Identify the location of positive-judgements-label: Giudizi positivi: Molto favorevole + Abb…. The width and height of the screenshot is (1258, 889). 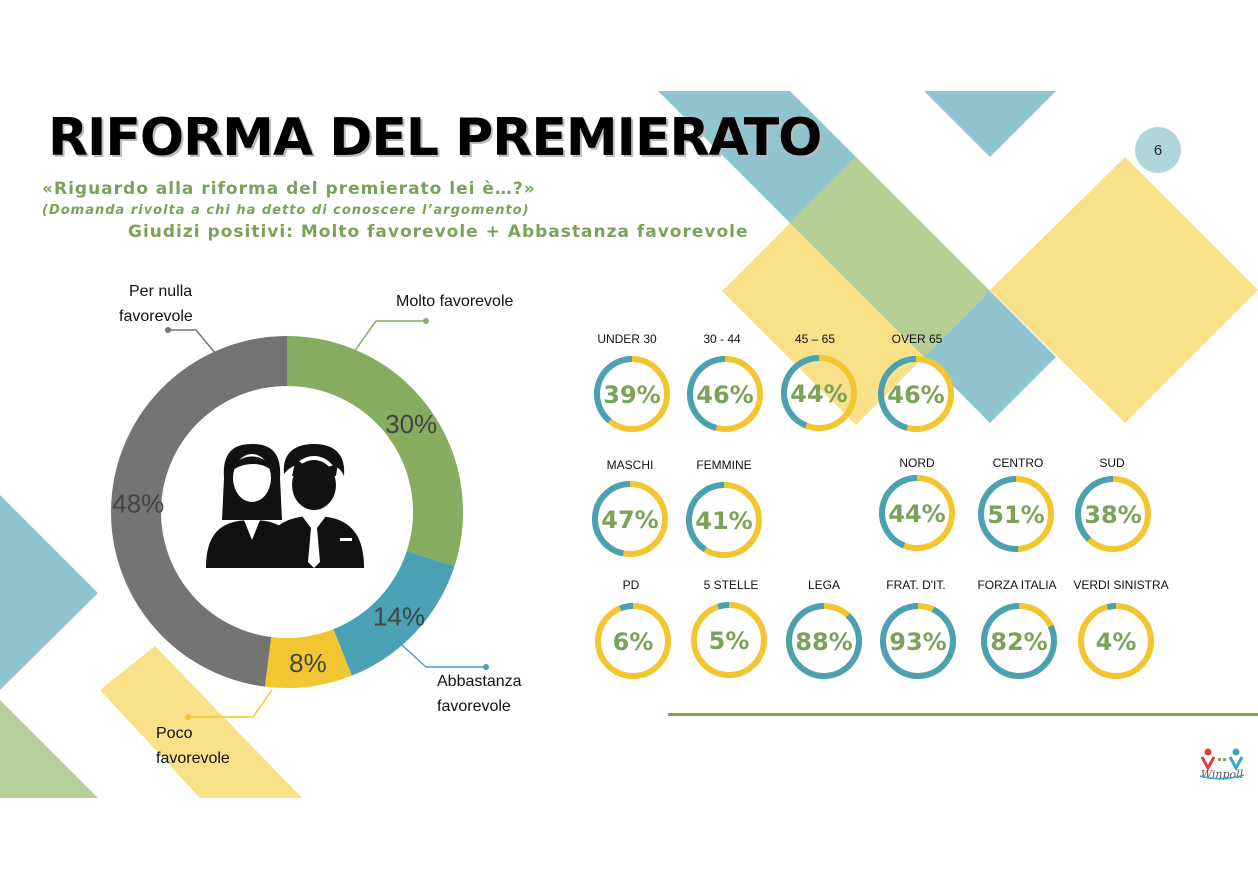
(438, 232).